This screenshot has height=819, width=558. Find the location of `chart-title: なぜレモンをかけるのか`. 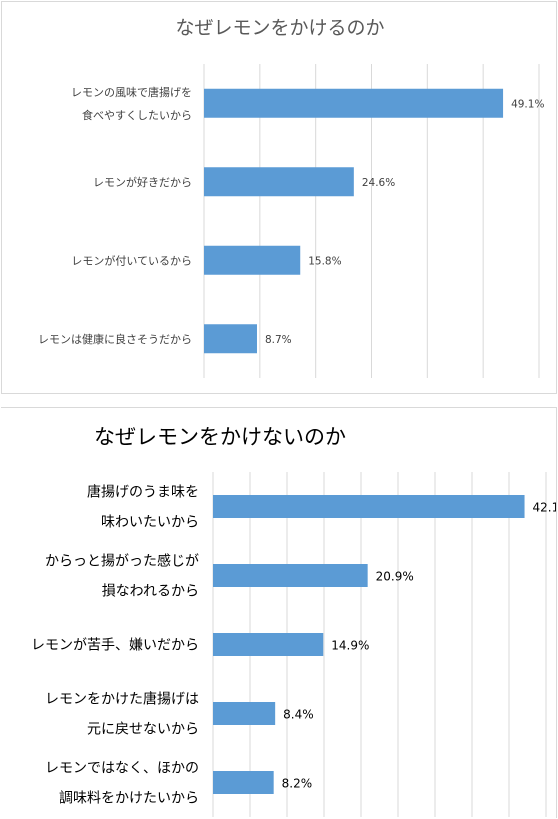

chart-title: なぜレモンをかけるのか is located at coordinates (279, 28).